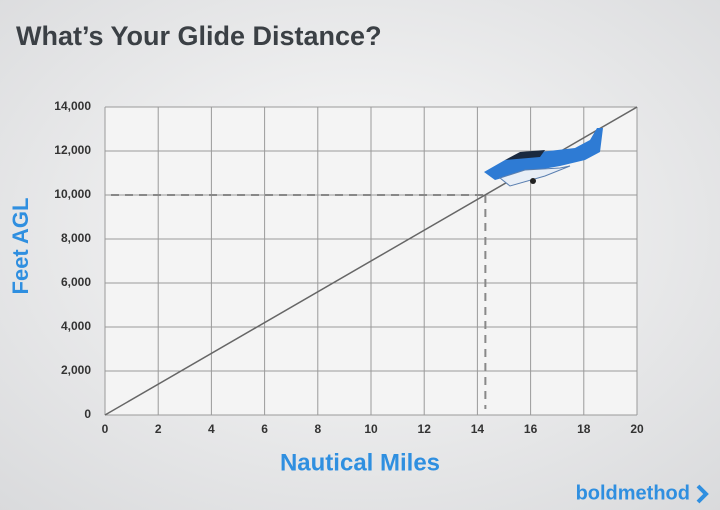 This screenshot has width=720, height=510. I want to click on brand: boldmethod, so click(633, 493).